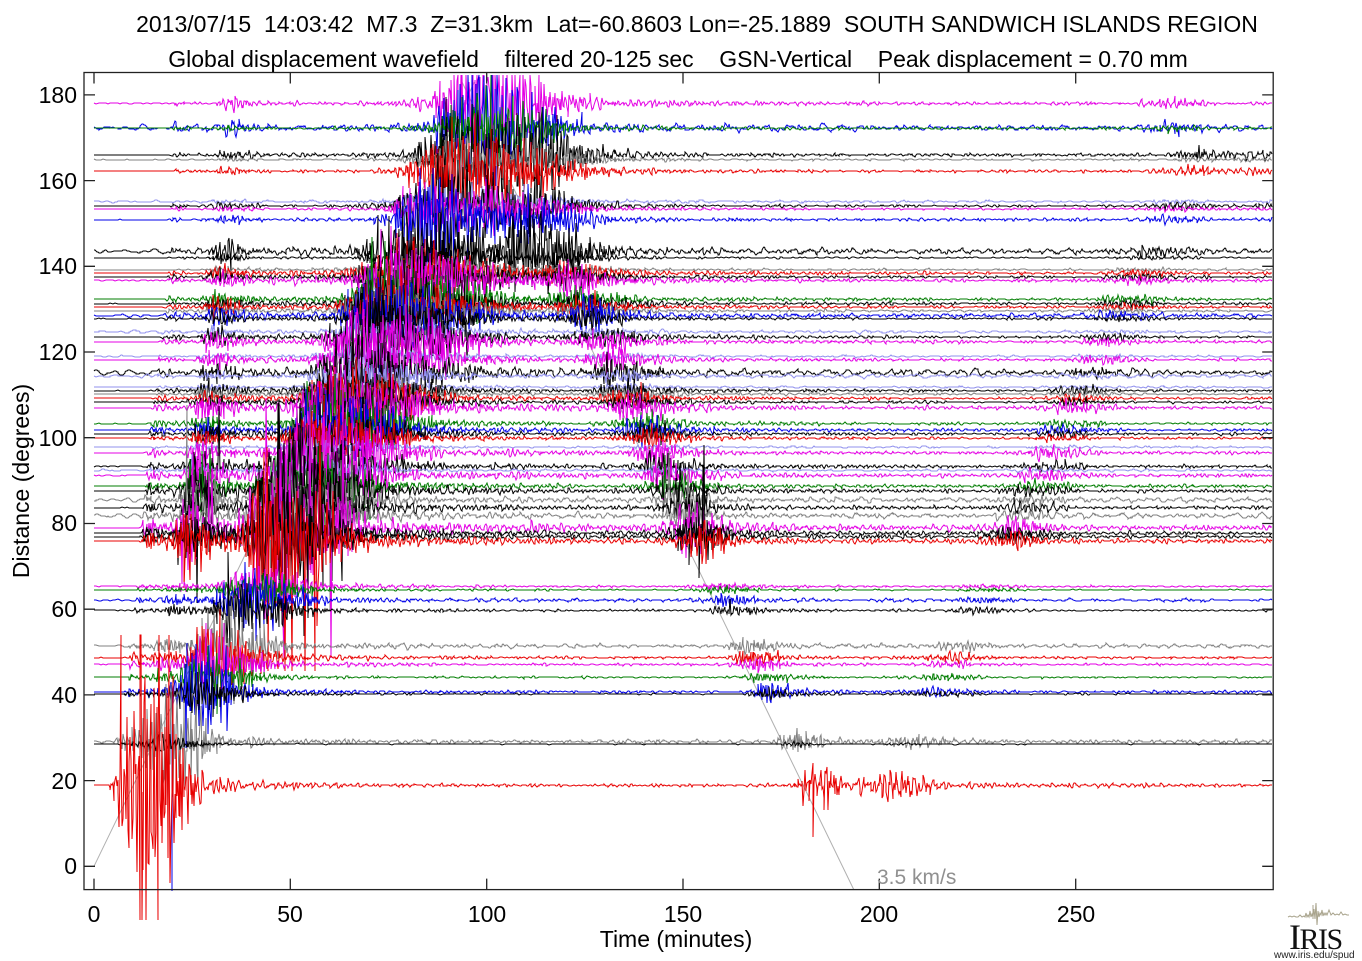  I want to click on svg-text: 80, so click(64, 523).